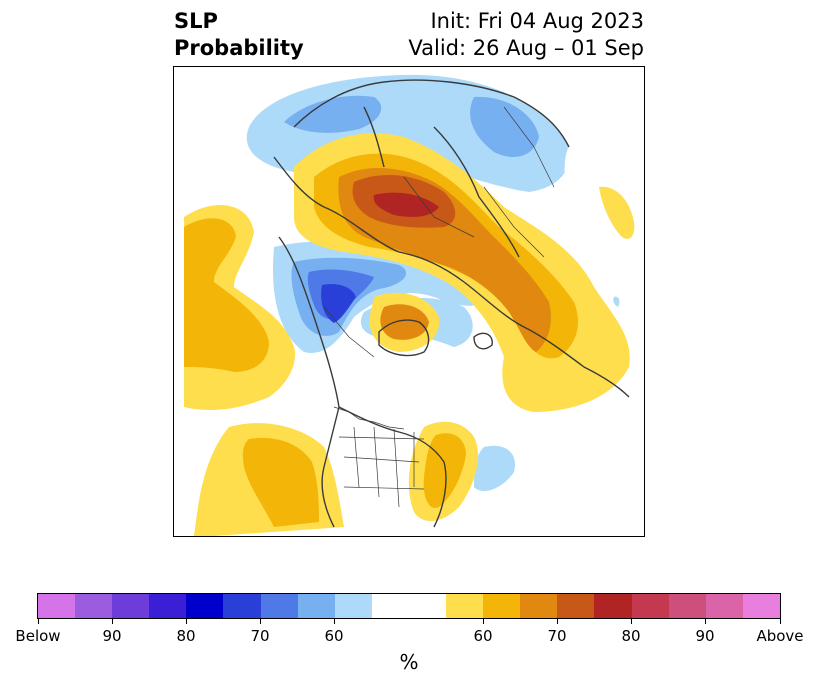  I want to click on colorbar-tick-label: Above, so click(780, 636).